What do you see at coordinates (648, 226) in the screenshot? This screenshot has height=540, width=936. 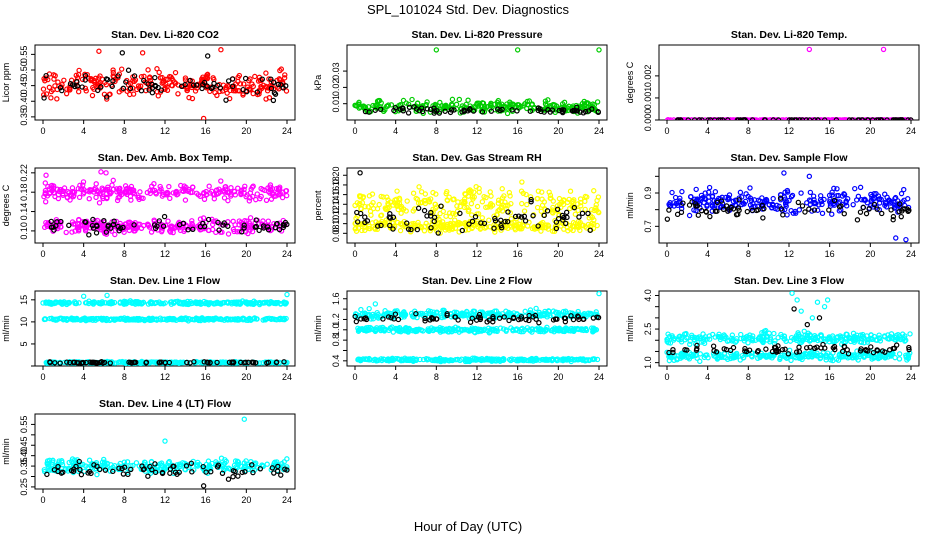 I see `y-tick-label: 0.7` at bounding box center [648, 226].